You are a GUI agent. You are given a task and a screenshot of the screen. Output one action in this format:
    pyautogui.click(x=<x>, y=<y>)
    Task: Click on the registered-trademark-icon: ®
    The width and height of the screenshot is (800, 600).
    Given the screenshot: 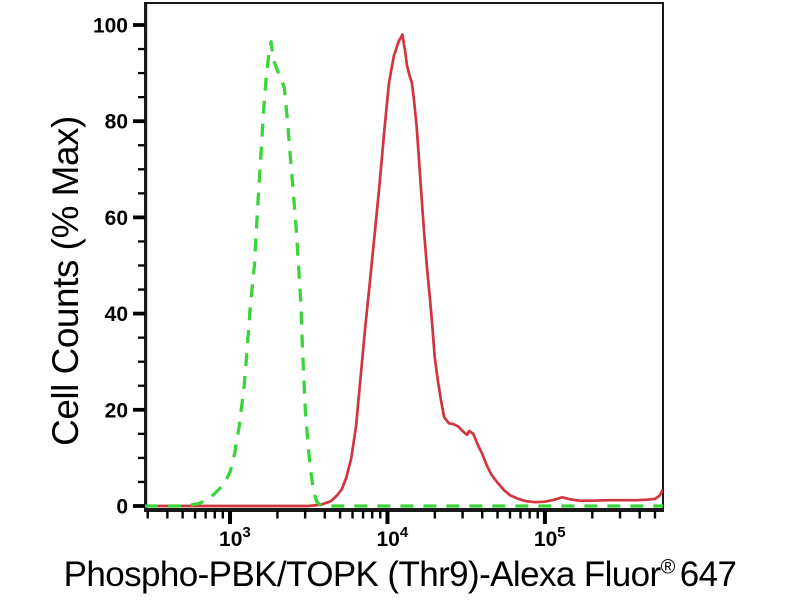 What is the action you would take?
    pyautogui.click(x=668, y=567)
    